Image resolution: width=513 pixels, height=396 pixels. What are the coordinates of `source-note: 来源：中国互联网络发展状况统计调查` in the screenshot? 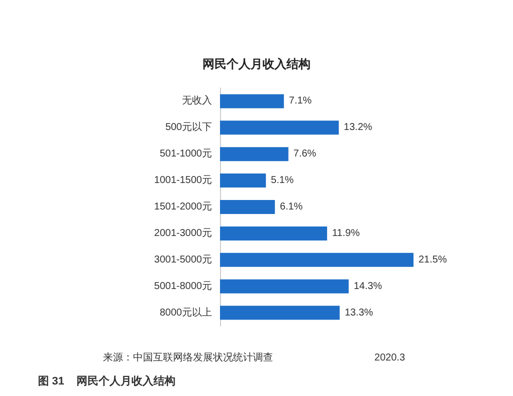 It's located at (188, 358).